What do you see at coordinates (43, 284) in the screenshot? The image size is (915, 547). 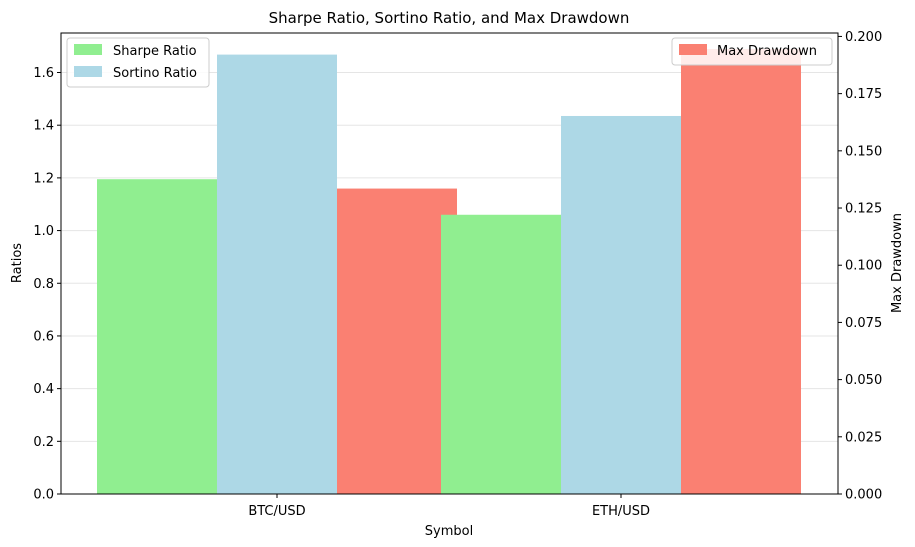 I see `y-tick-label: 0.8` at bounding box center [43, 284].